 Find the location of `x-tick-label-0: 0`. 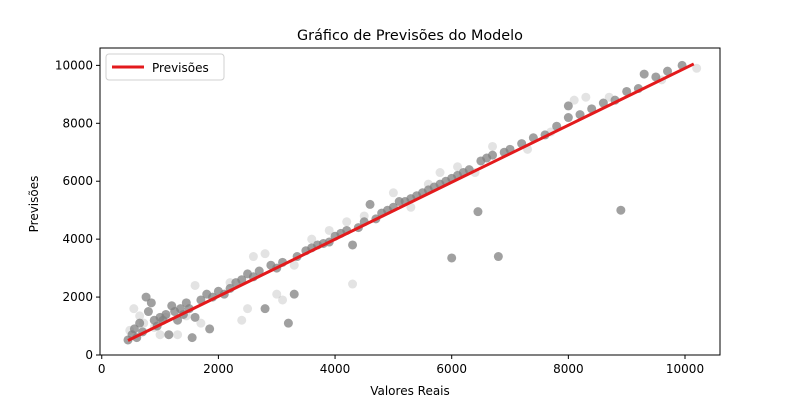

x-tick-label-0: 0 is located at coordinates (102, 369).